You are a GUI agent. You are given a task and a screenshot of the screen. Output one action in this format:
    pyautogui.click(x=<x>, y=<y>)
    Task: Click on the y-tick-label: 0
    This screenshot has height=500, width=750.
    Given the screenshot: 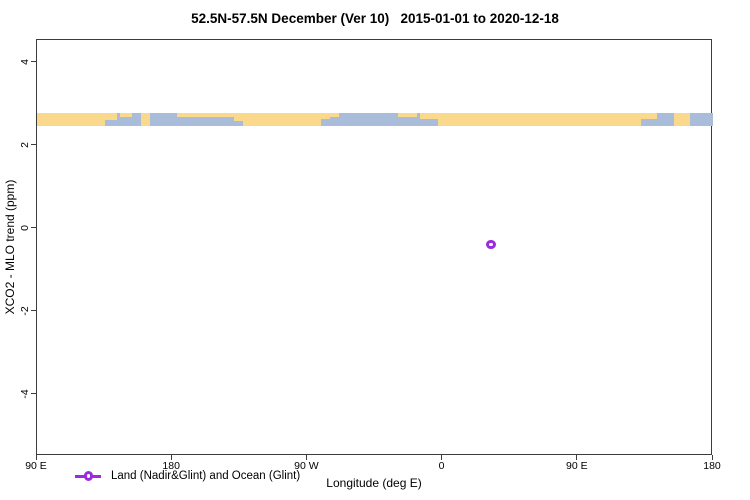 What is the action you would take?
    pyautogui.click(x=25, y=227)
    